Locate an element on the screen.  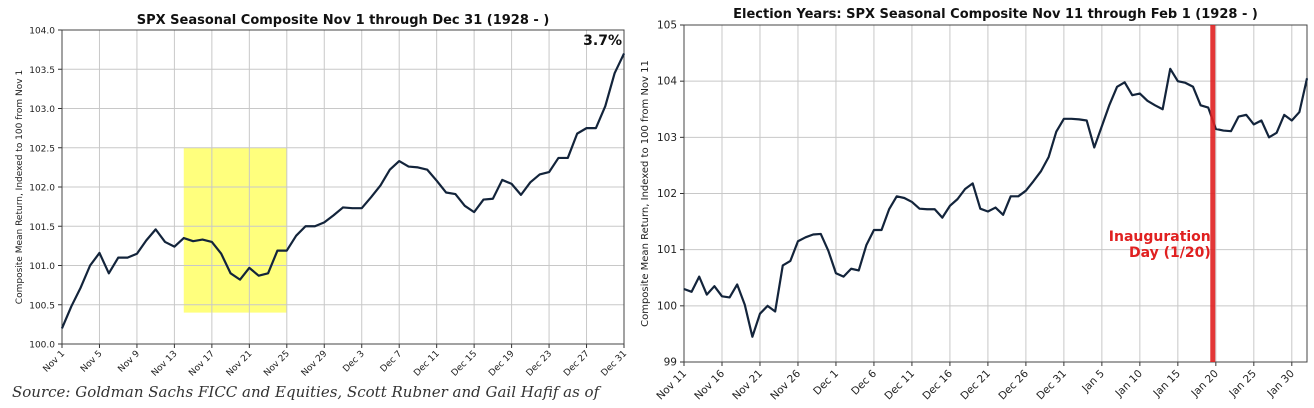
x-tick-label: Nov 29 is located at coordinates (315, 364).